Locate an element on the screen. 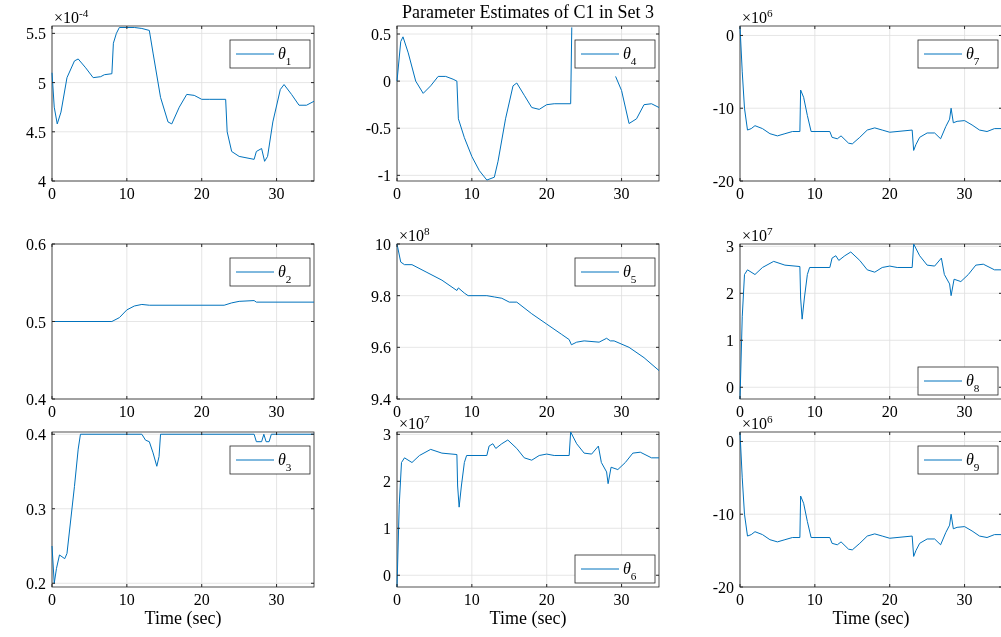 This screenshot has width=1001, height=637. y-tick-label: 0.2 is located at coordinates (36, 584).